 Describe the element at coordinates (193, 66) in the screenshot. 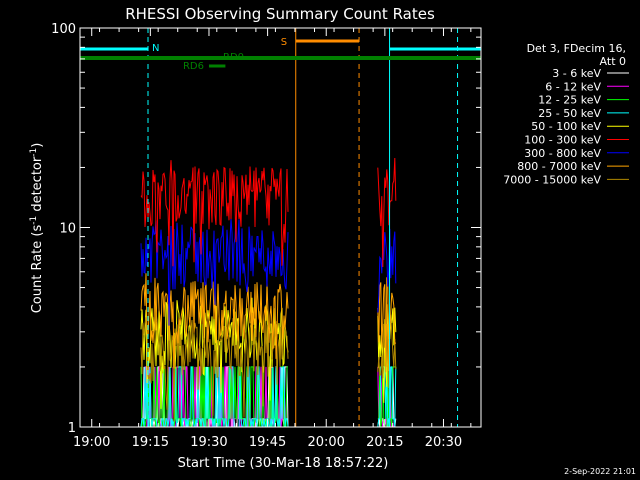

I see `rd6-flag-label: RD6` at that location.